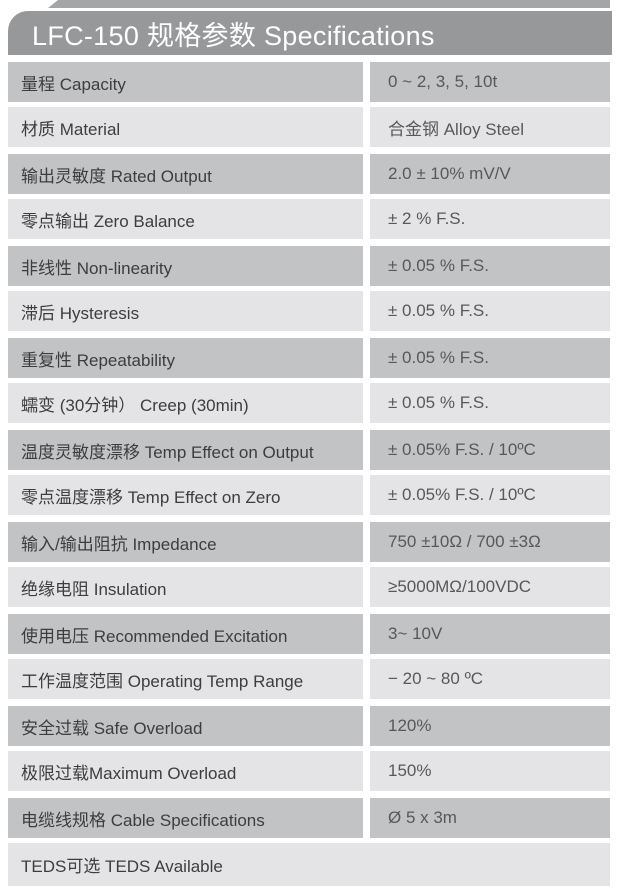 This screenshot has width=618, height=890. Describe the element at coordinates (490, 174) in the screenshot. I see `spec-value: 2.0 ± 10% mV/V` at that location.